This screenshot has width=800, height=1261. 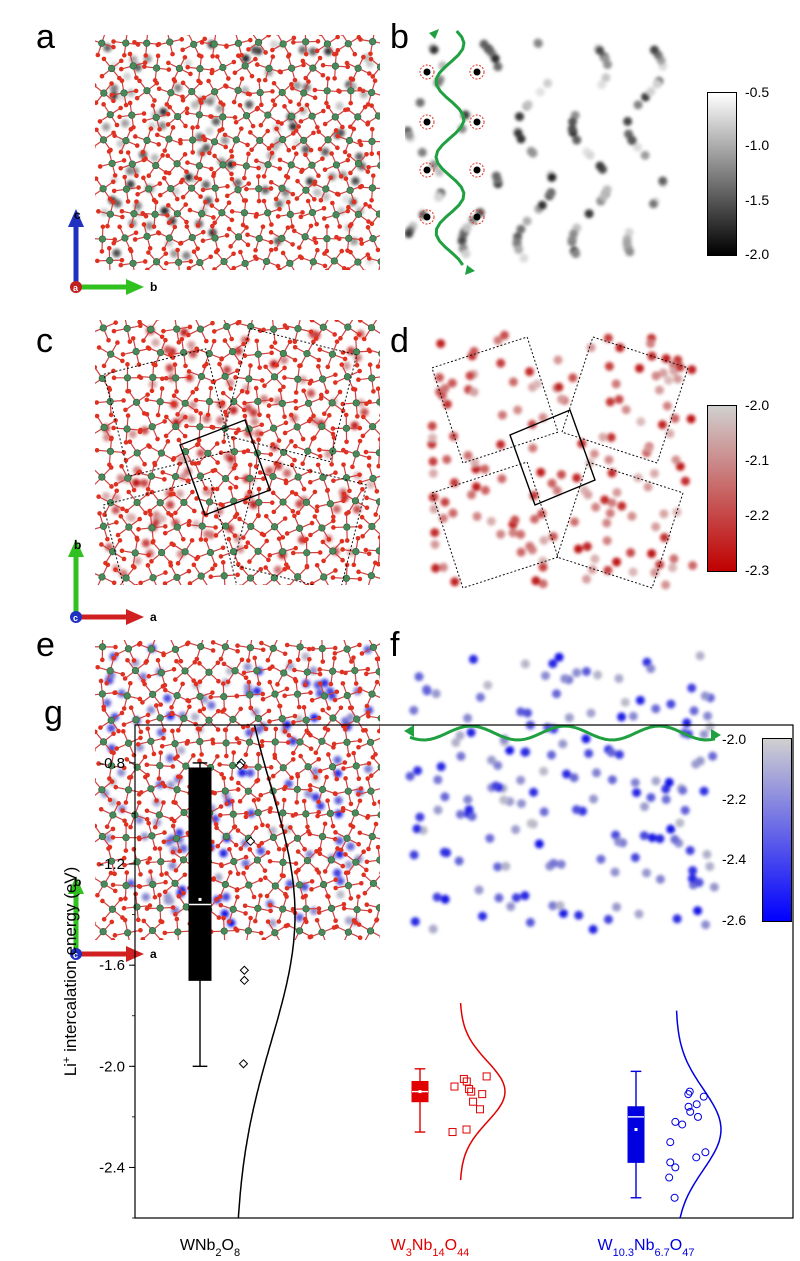 I want to click on colorbar-f-tick-4: -2.6, so click(x=734, y=920).